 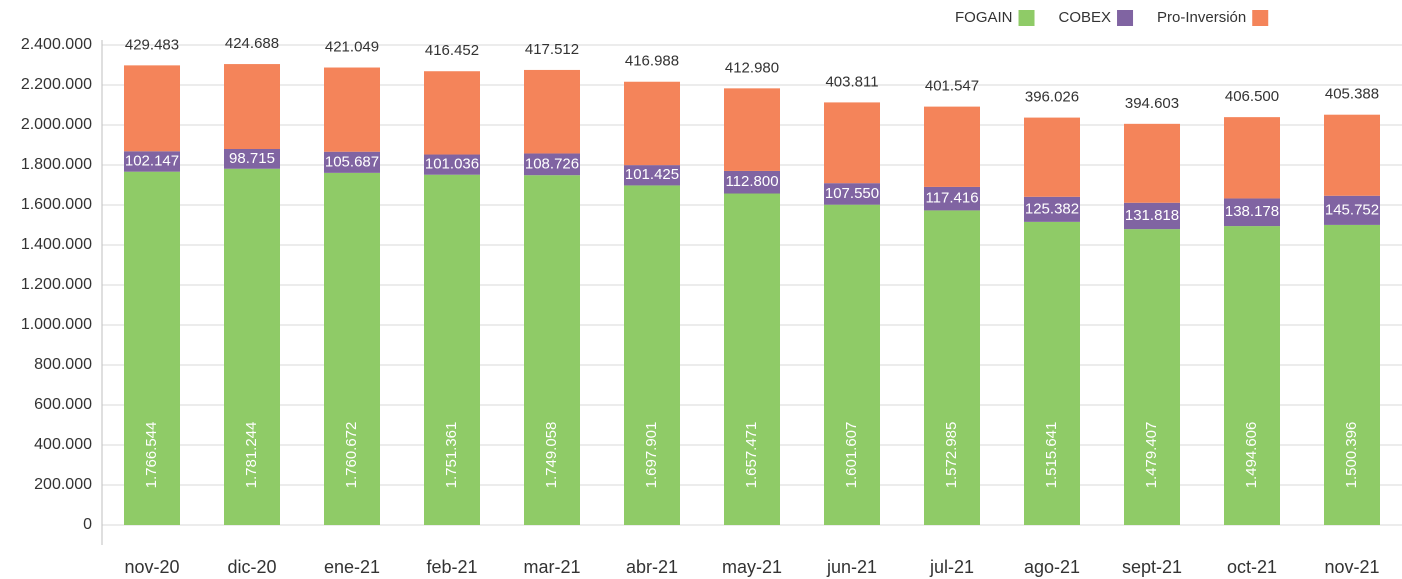 What do you see at coordinates (752, 567) in the screenshot?
I see `x-tick-label: may-21` at bounding box center [752, 567].